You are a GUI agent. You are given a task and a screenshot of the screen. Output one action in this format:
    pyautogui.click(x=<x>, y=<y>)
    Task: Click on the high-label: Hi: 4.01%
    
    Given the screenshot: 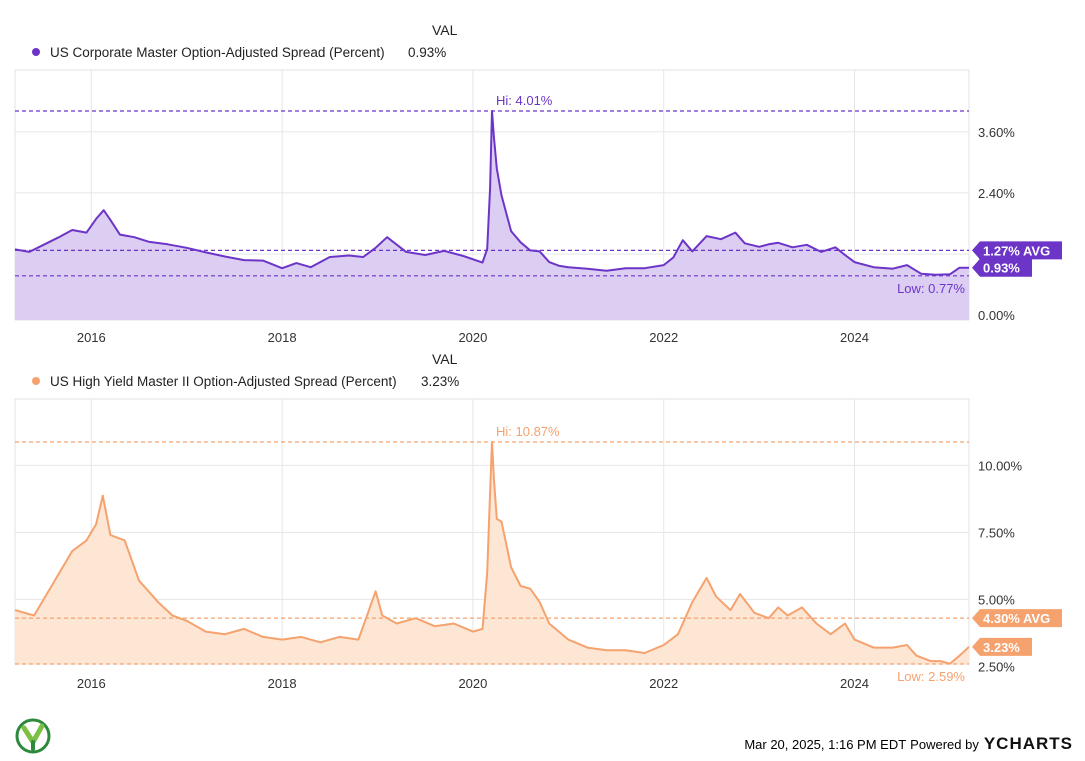 What is the action you would take?
    pyautogui.click(x=524, y=100)
    